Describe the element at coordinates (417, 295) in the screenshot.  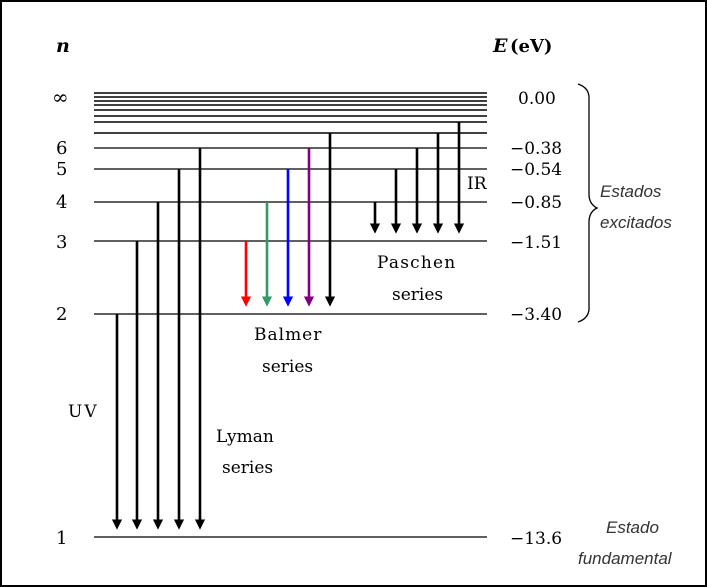
I see `paschen-label-line2: series` at that location.